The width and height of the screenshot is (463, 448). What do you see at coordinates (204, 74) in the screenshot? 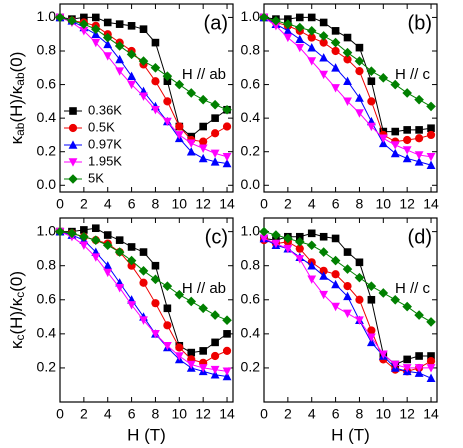
I see `annotation: H // ab` at bounding box center [204, 74].